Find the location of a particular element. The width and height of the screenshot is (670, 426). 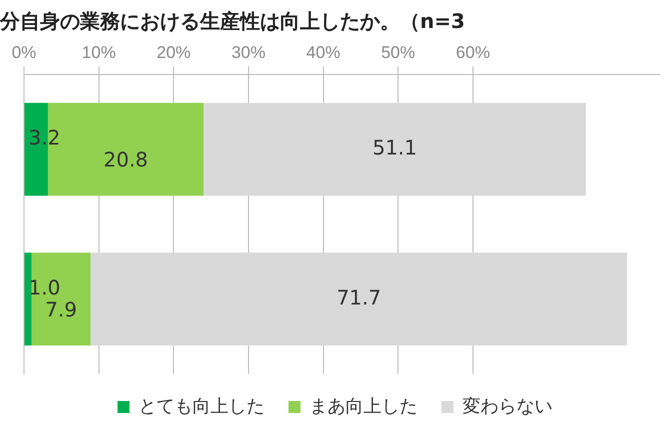

data-label: 7.9 is located at coordinates (61, 309).